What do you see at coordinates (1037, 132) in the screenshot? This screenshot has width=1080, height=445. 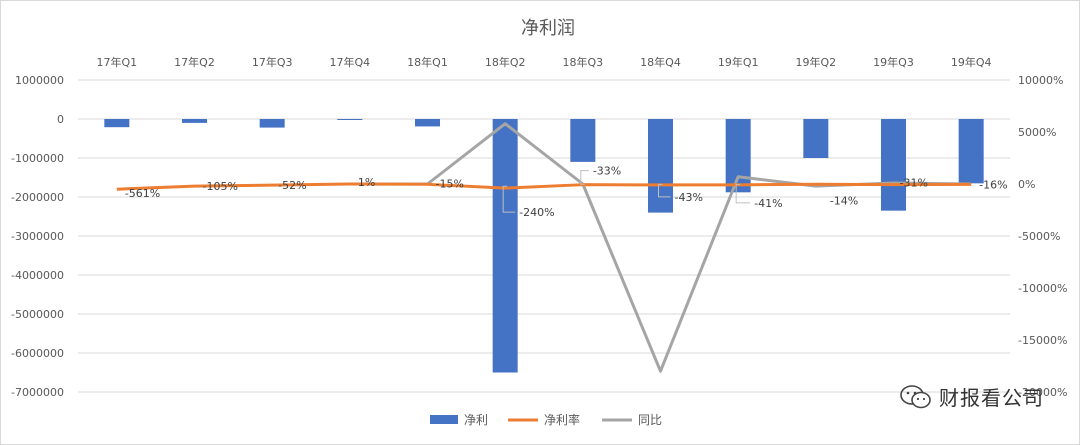 I see `y-right-tick-label: 5000%` at bounding box center [1037, 132].